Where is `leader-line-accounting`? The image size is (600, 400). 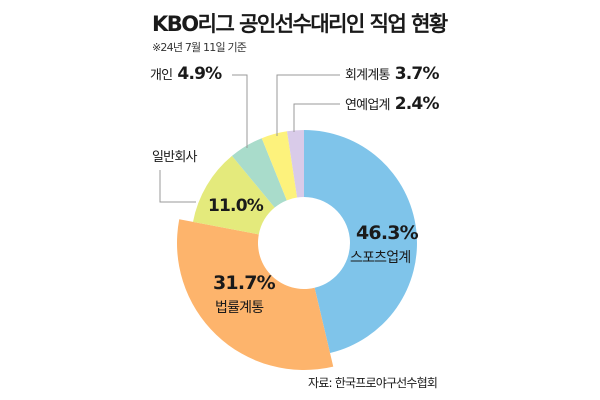
leader-line-accounting is located at coordinates (308, 105).